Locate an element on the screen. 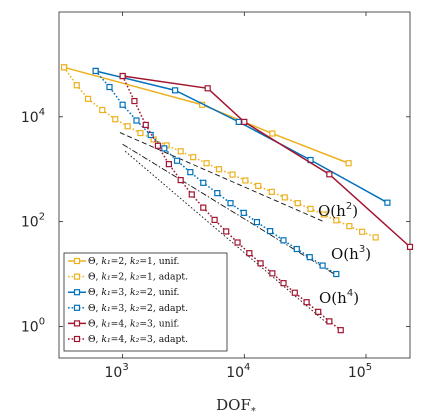  legend-box is located at coordinates (145, 302).